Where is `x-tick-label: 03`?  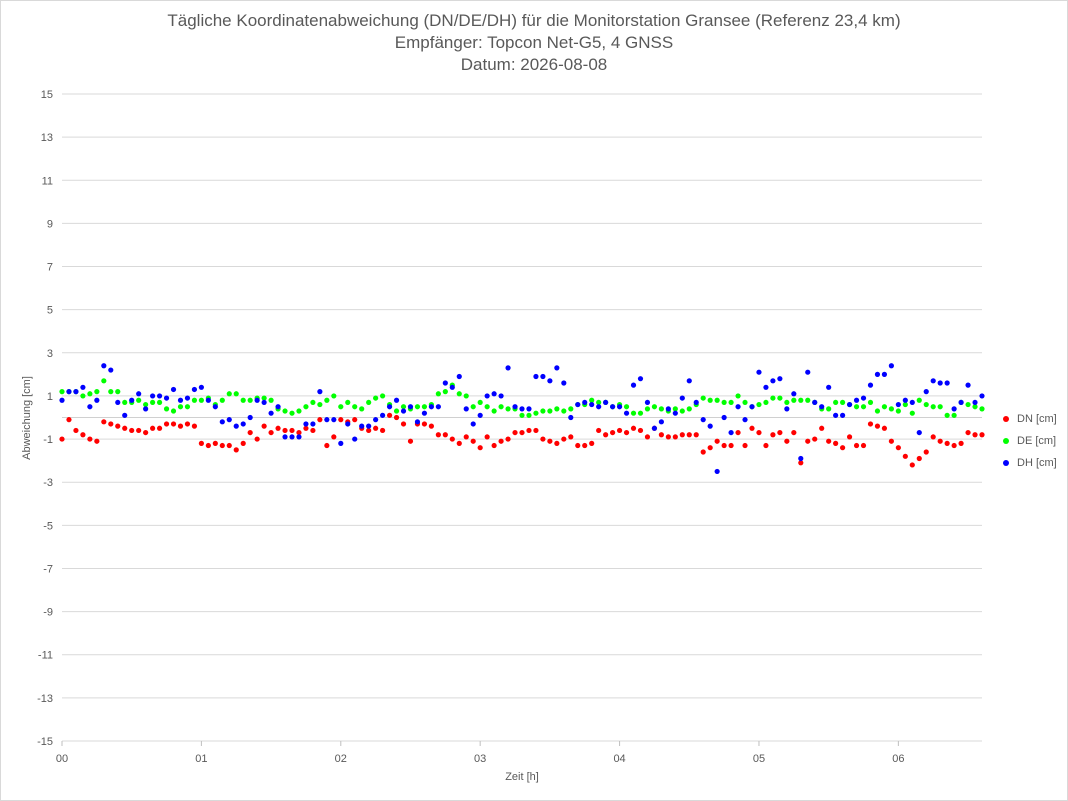
x-tick-label: 03 is located at coordinates (480, 759).